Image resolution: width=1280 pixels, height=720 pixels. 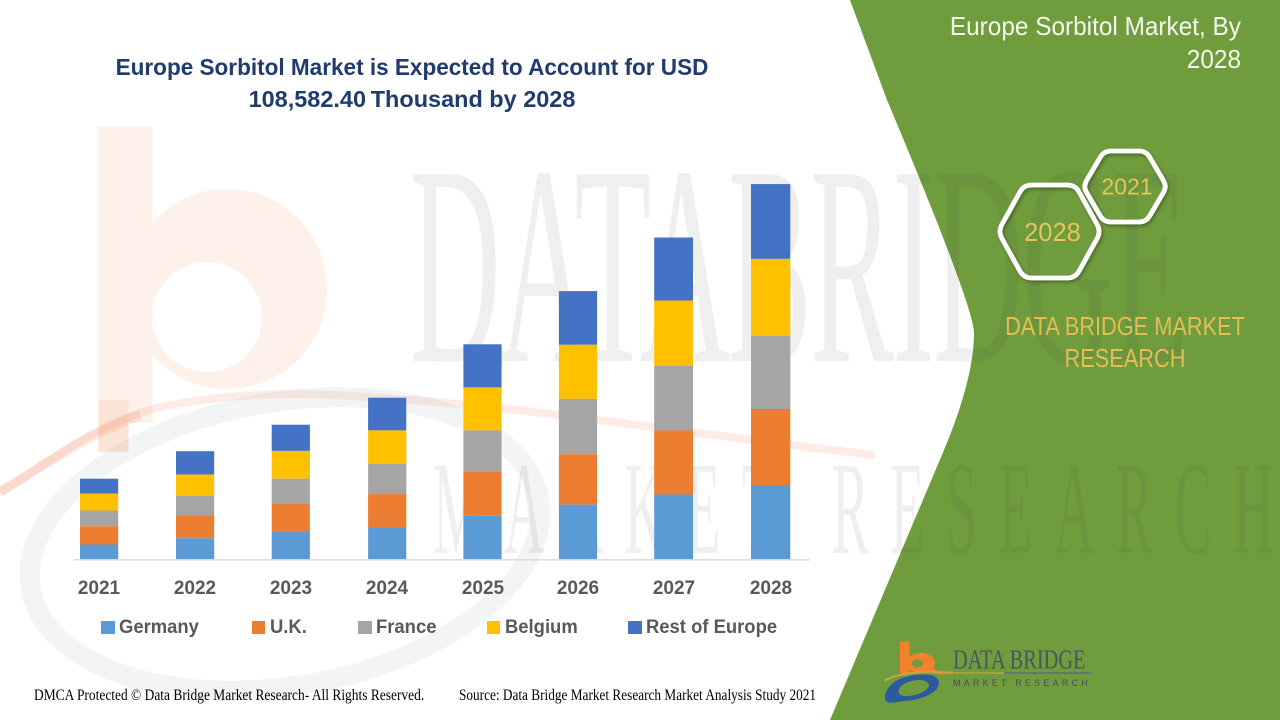 I want to click on svg-text: DATA BRIDGE, so click(x=1019, y=660).